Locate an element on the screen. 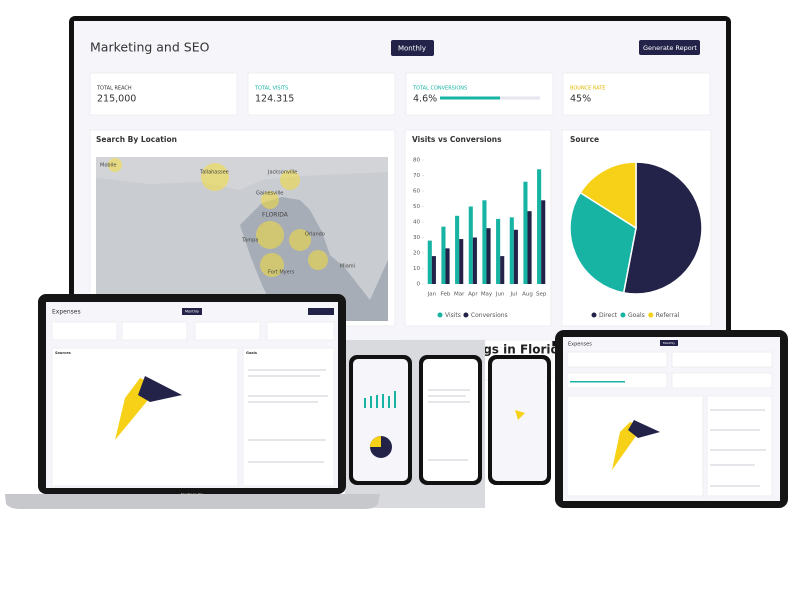 The height and width of the screenshot is (600, 800). y-tick-label: 80 is located at coordinates (416, 161).